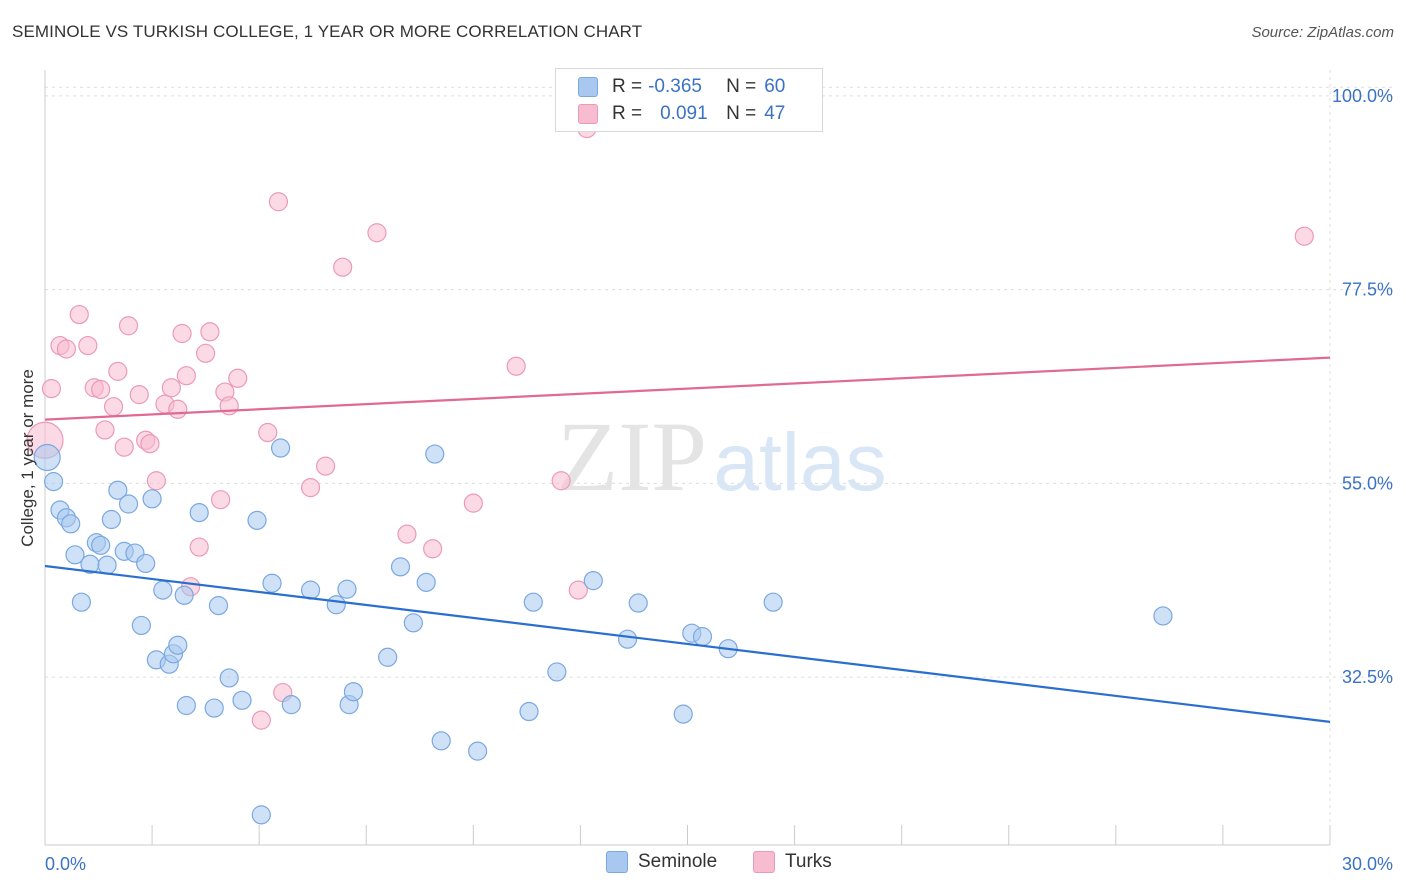 The image size is (1406, 892). What do you see at coordinates (741, 113) in the screenshot?
I see `n-label: N =` at bounding box center [741, 113].